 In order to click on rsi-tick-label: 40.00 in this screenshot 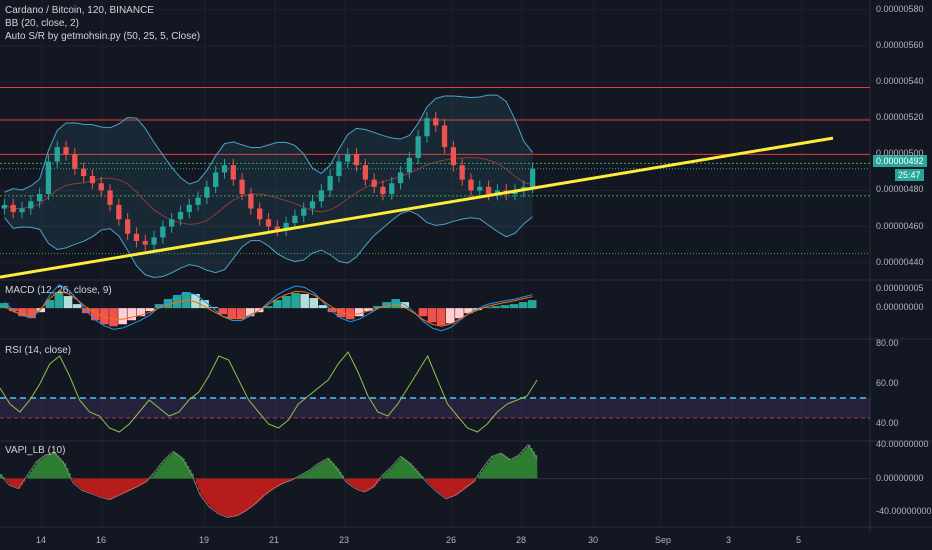, I will do `click(887, 423)`.